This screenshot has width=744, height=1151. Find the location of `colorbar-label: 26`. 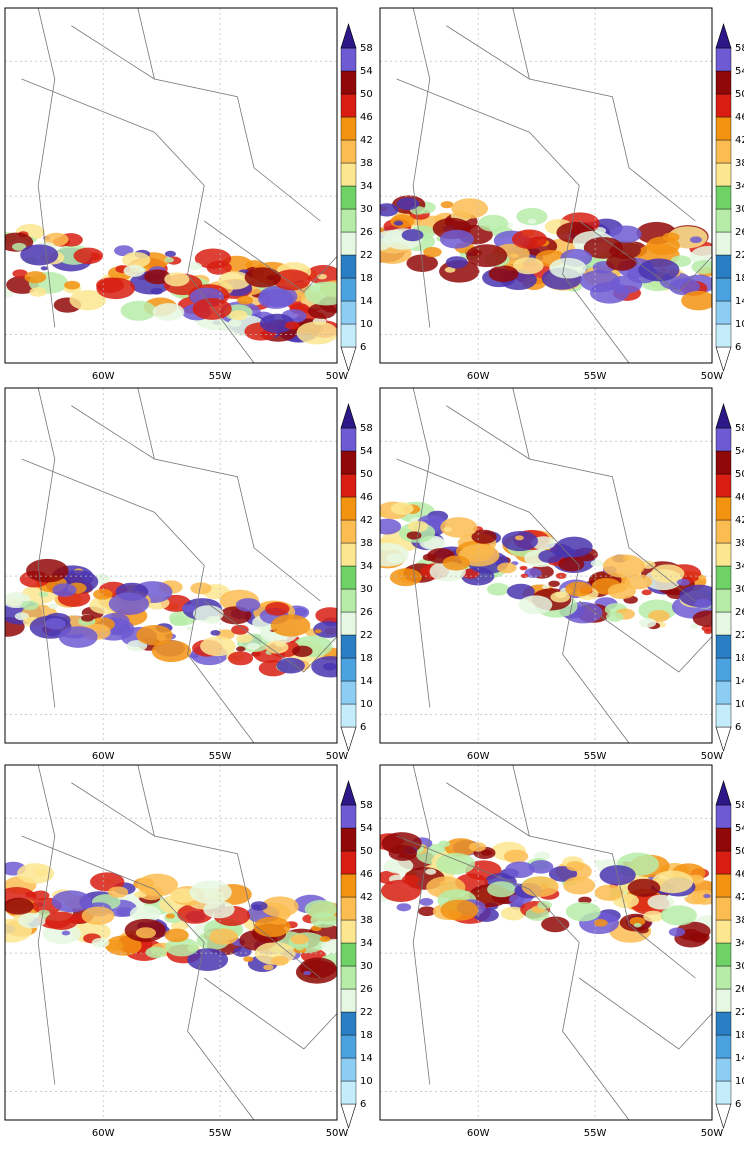

colorbar-label: 26 is located at coordinates (739, 612).